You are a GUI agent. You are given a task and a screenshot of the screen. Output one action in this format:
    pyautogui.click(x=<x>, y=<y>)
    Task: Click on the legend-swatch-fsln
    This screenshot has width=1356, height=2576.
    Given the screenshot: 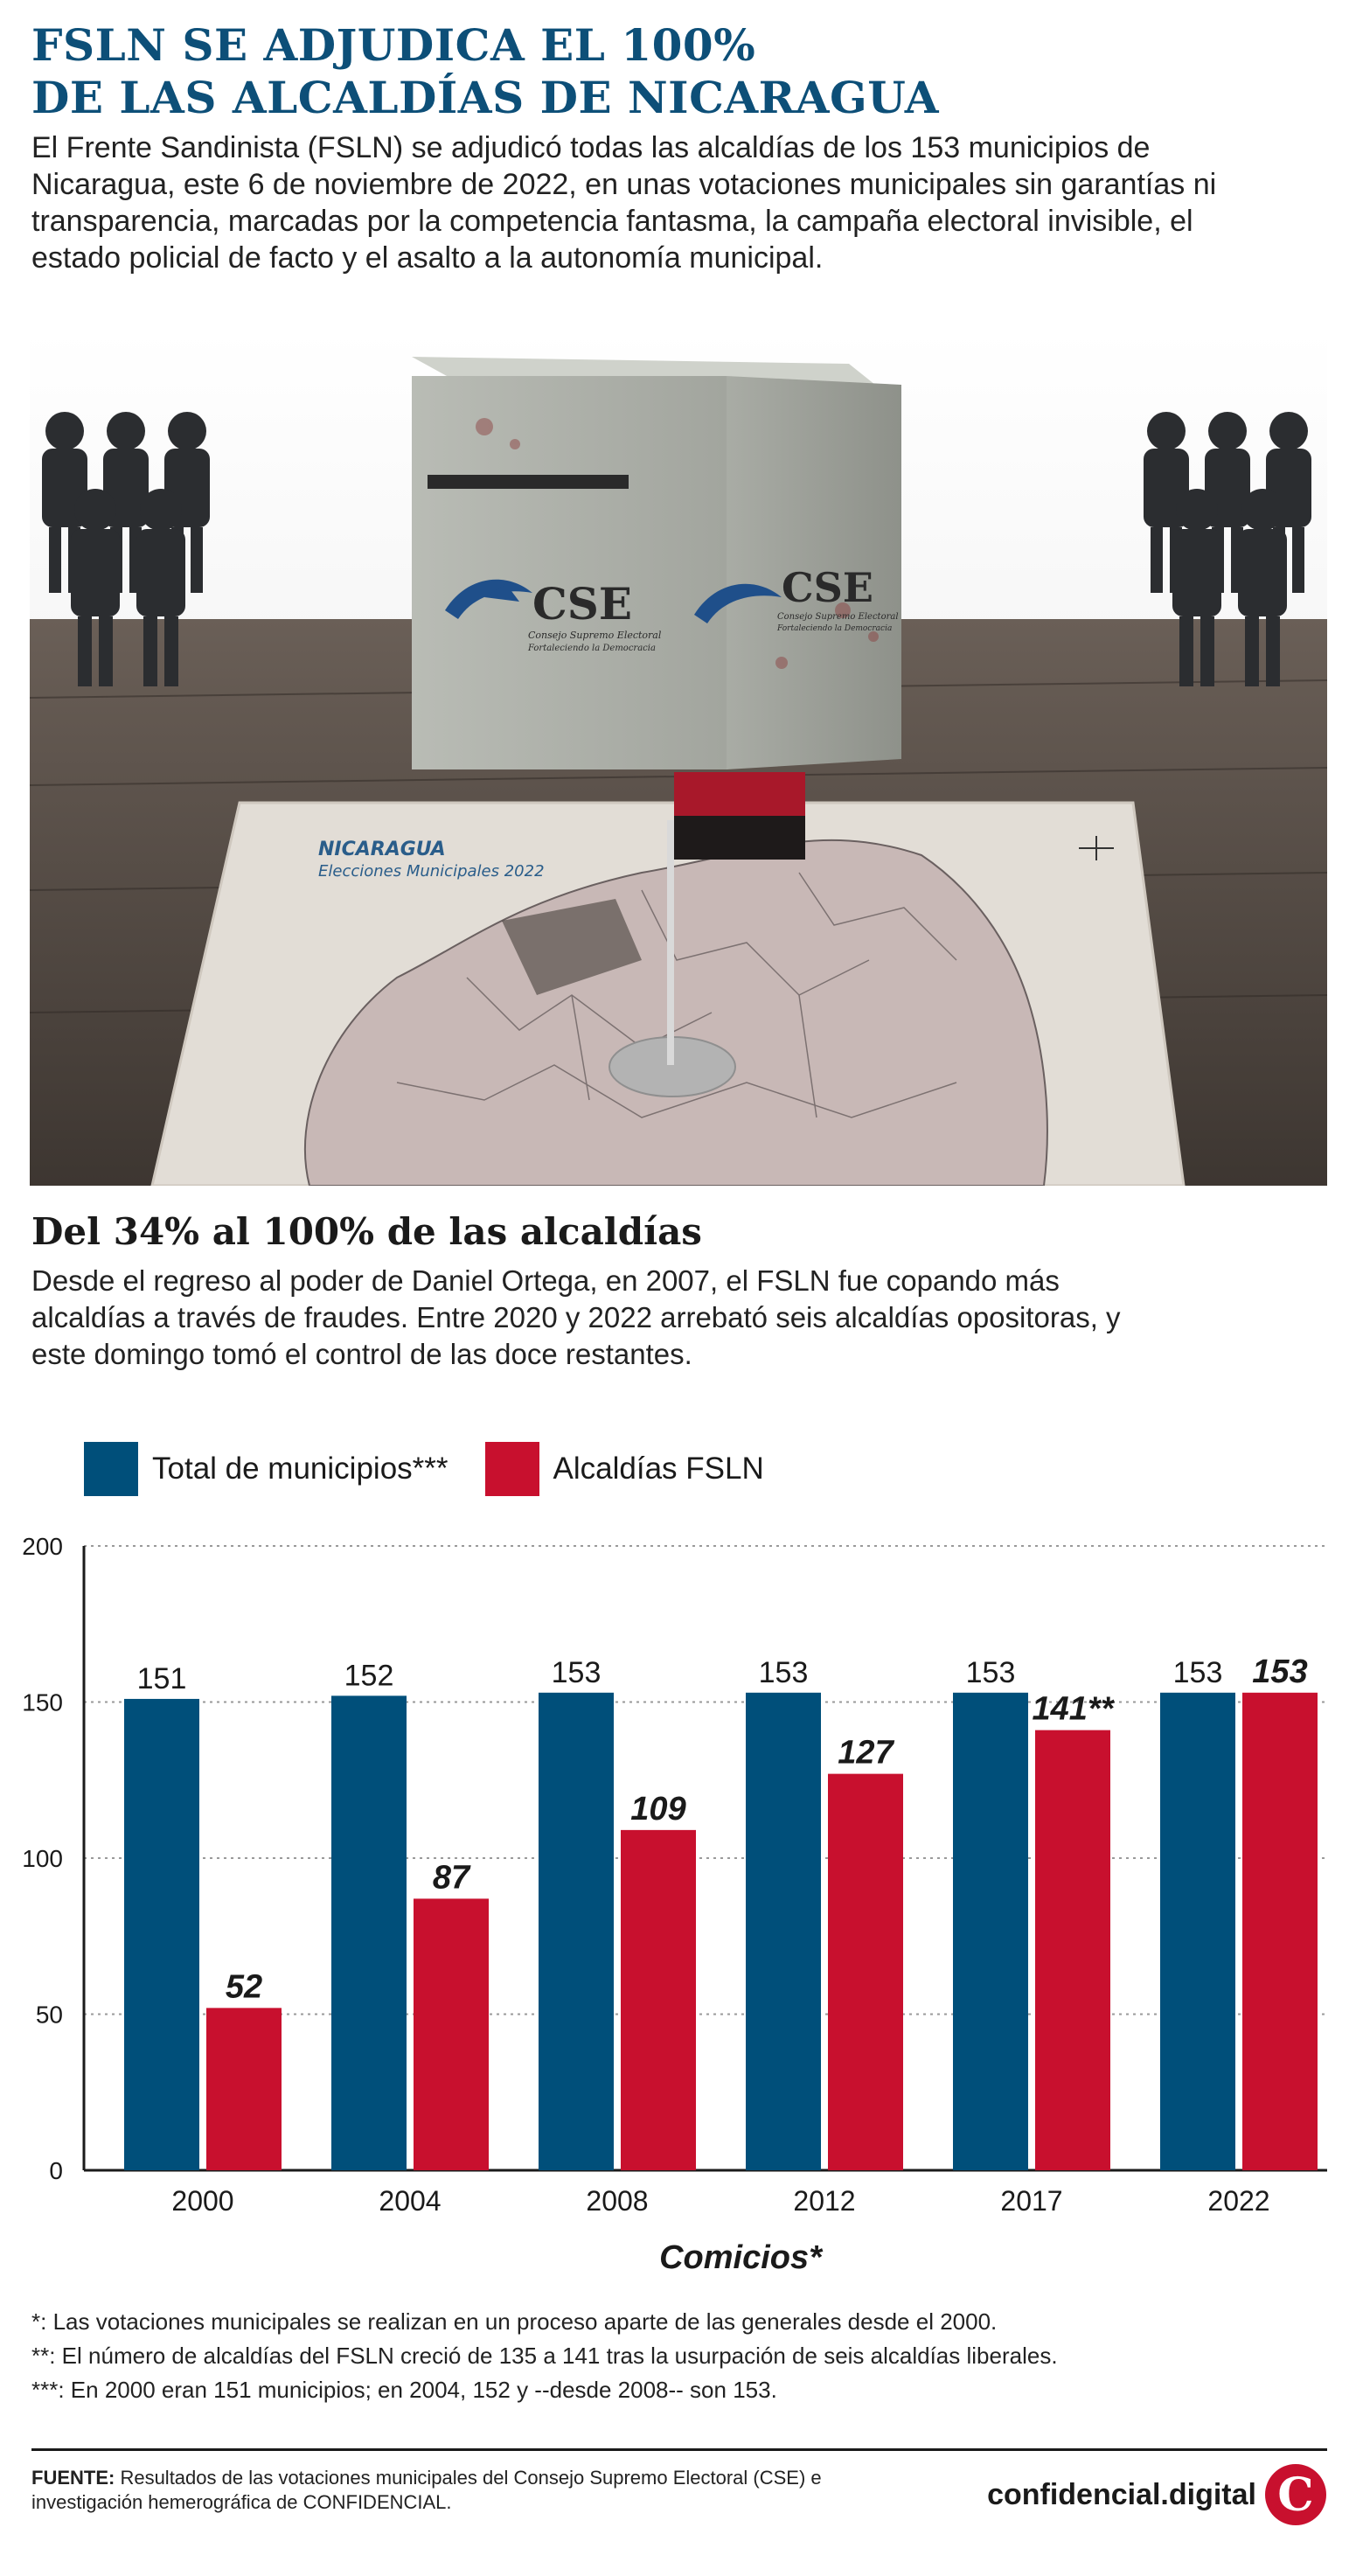 What is the action you would take?
    pyautogui.click(x=511, y=1469)
    